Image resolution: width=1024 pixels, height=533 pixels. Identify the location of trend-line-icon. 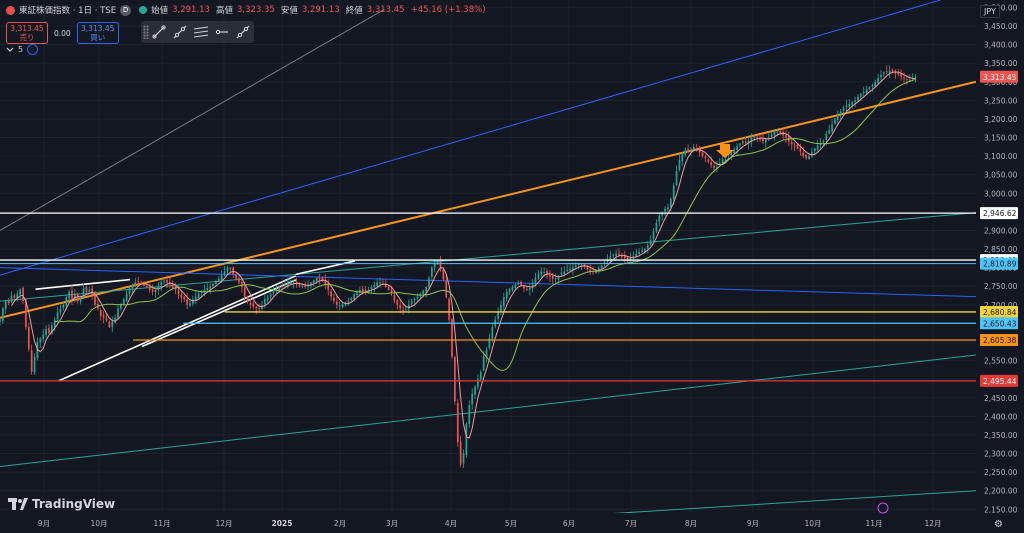
(159, 32).